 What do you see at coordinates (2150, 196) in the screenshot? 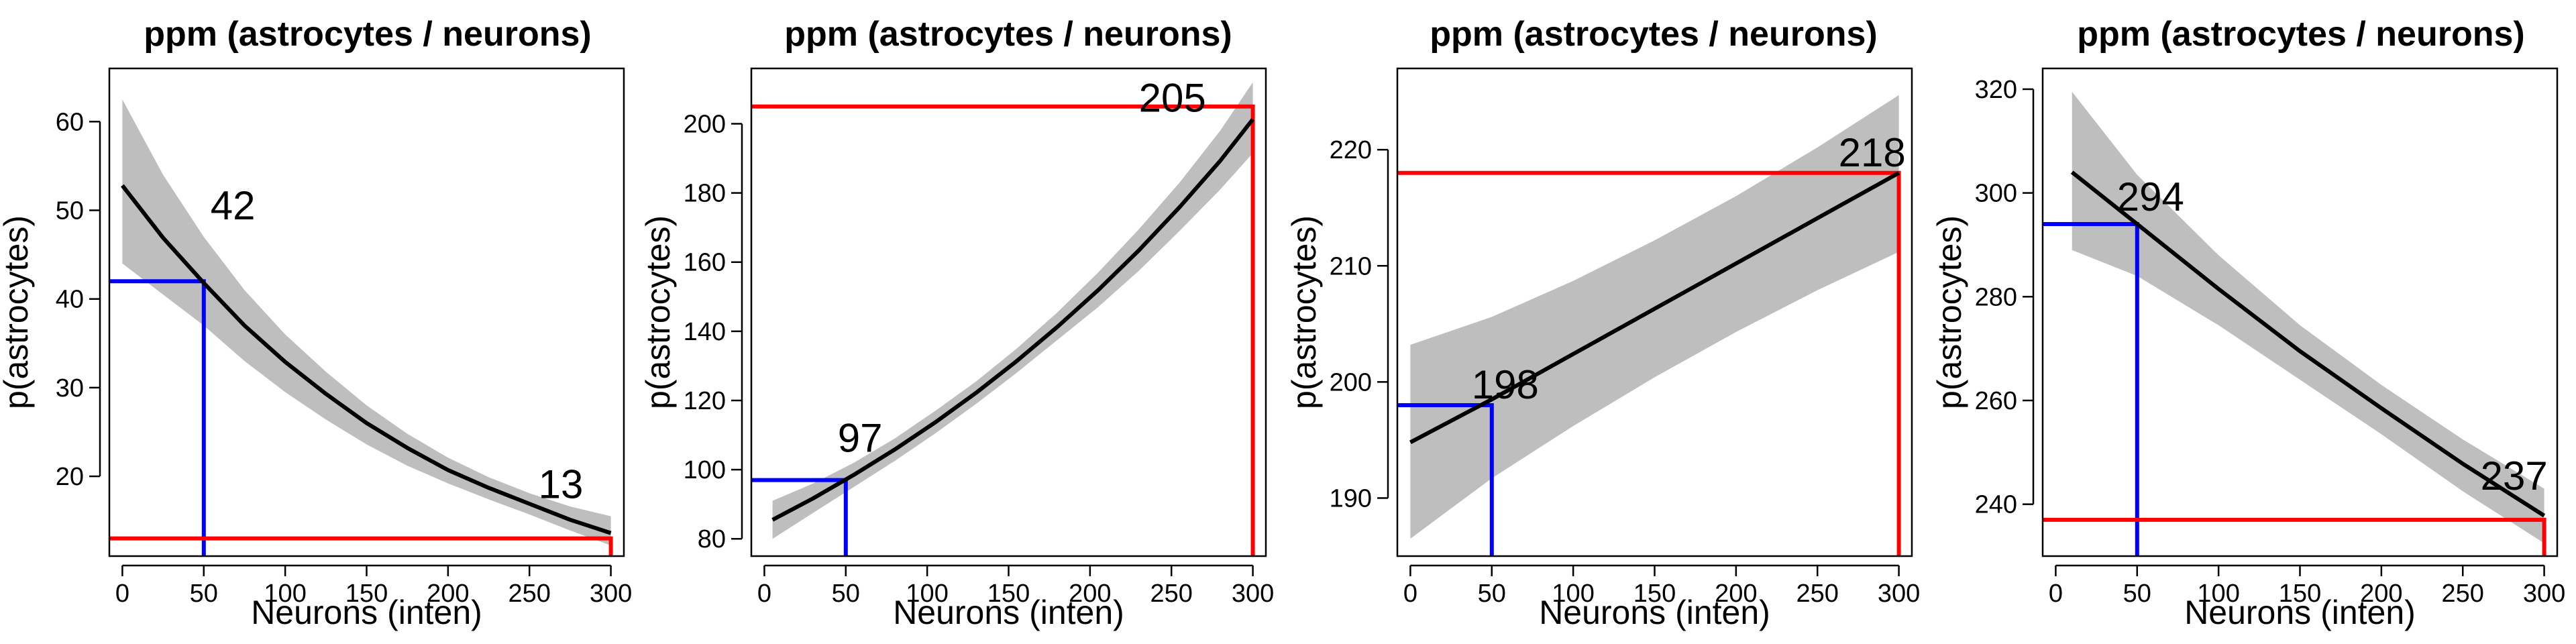
I see `low-value-annotation: 294` at bounding box center [2150, 196].